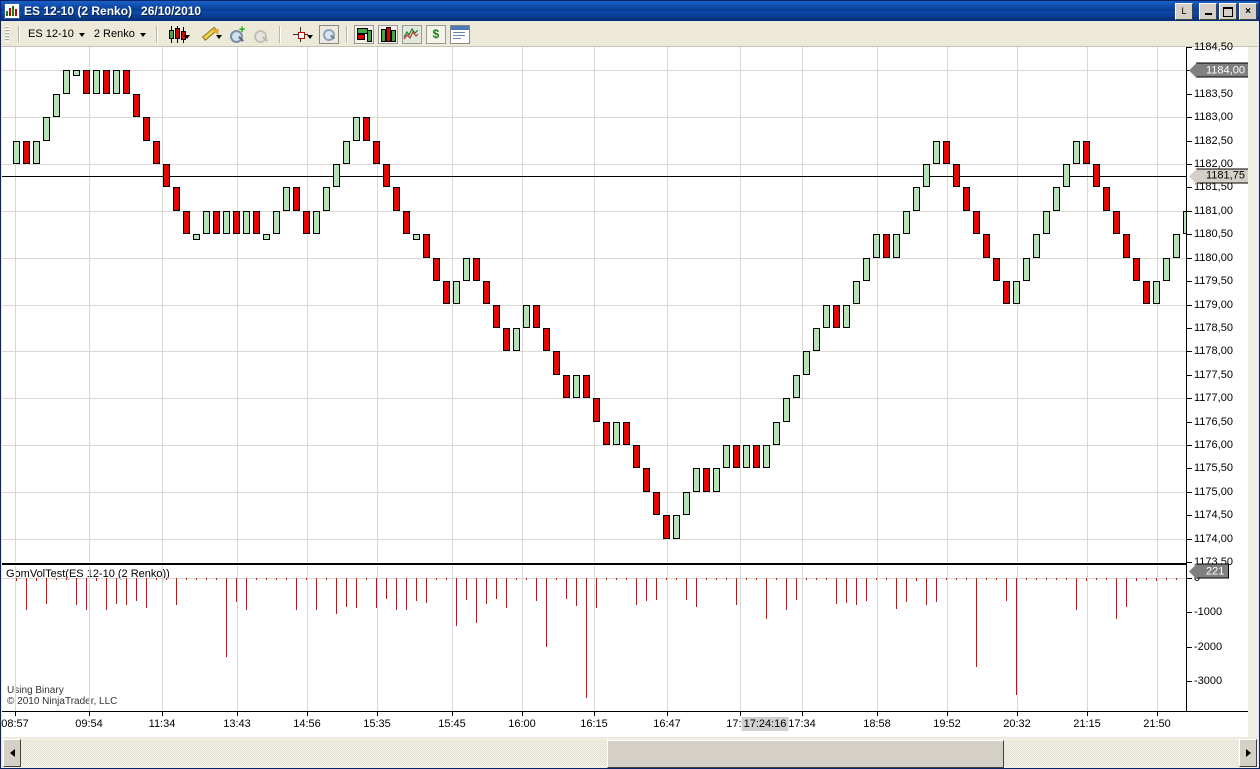 The height and width of the screenshot is (769, 1260). I want to click on time-axis-label: 16:00, so click(522, 724).